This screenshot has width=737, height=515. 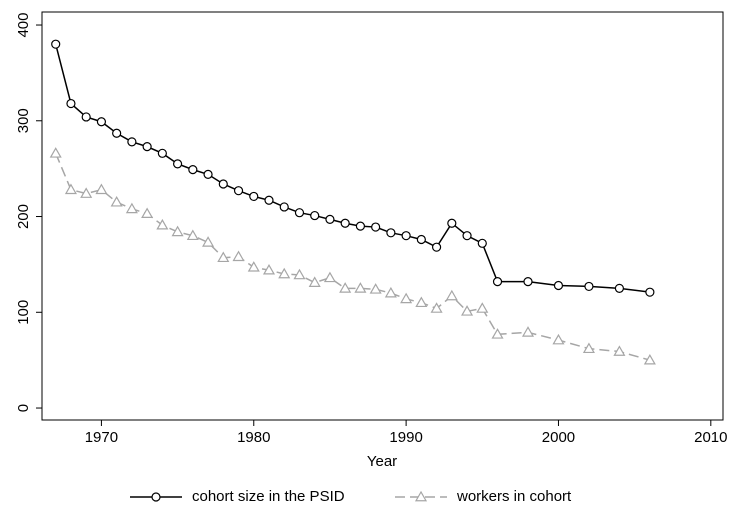 I want to click on legend-label: workers in cohort, so click(x=514, y=496).